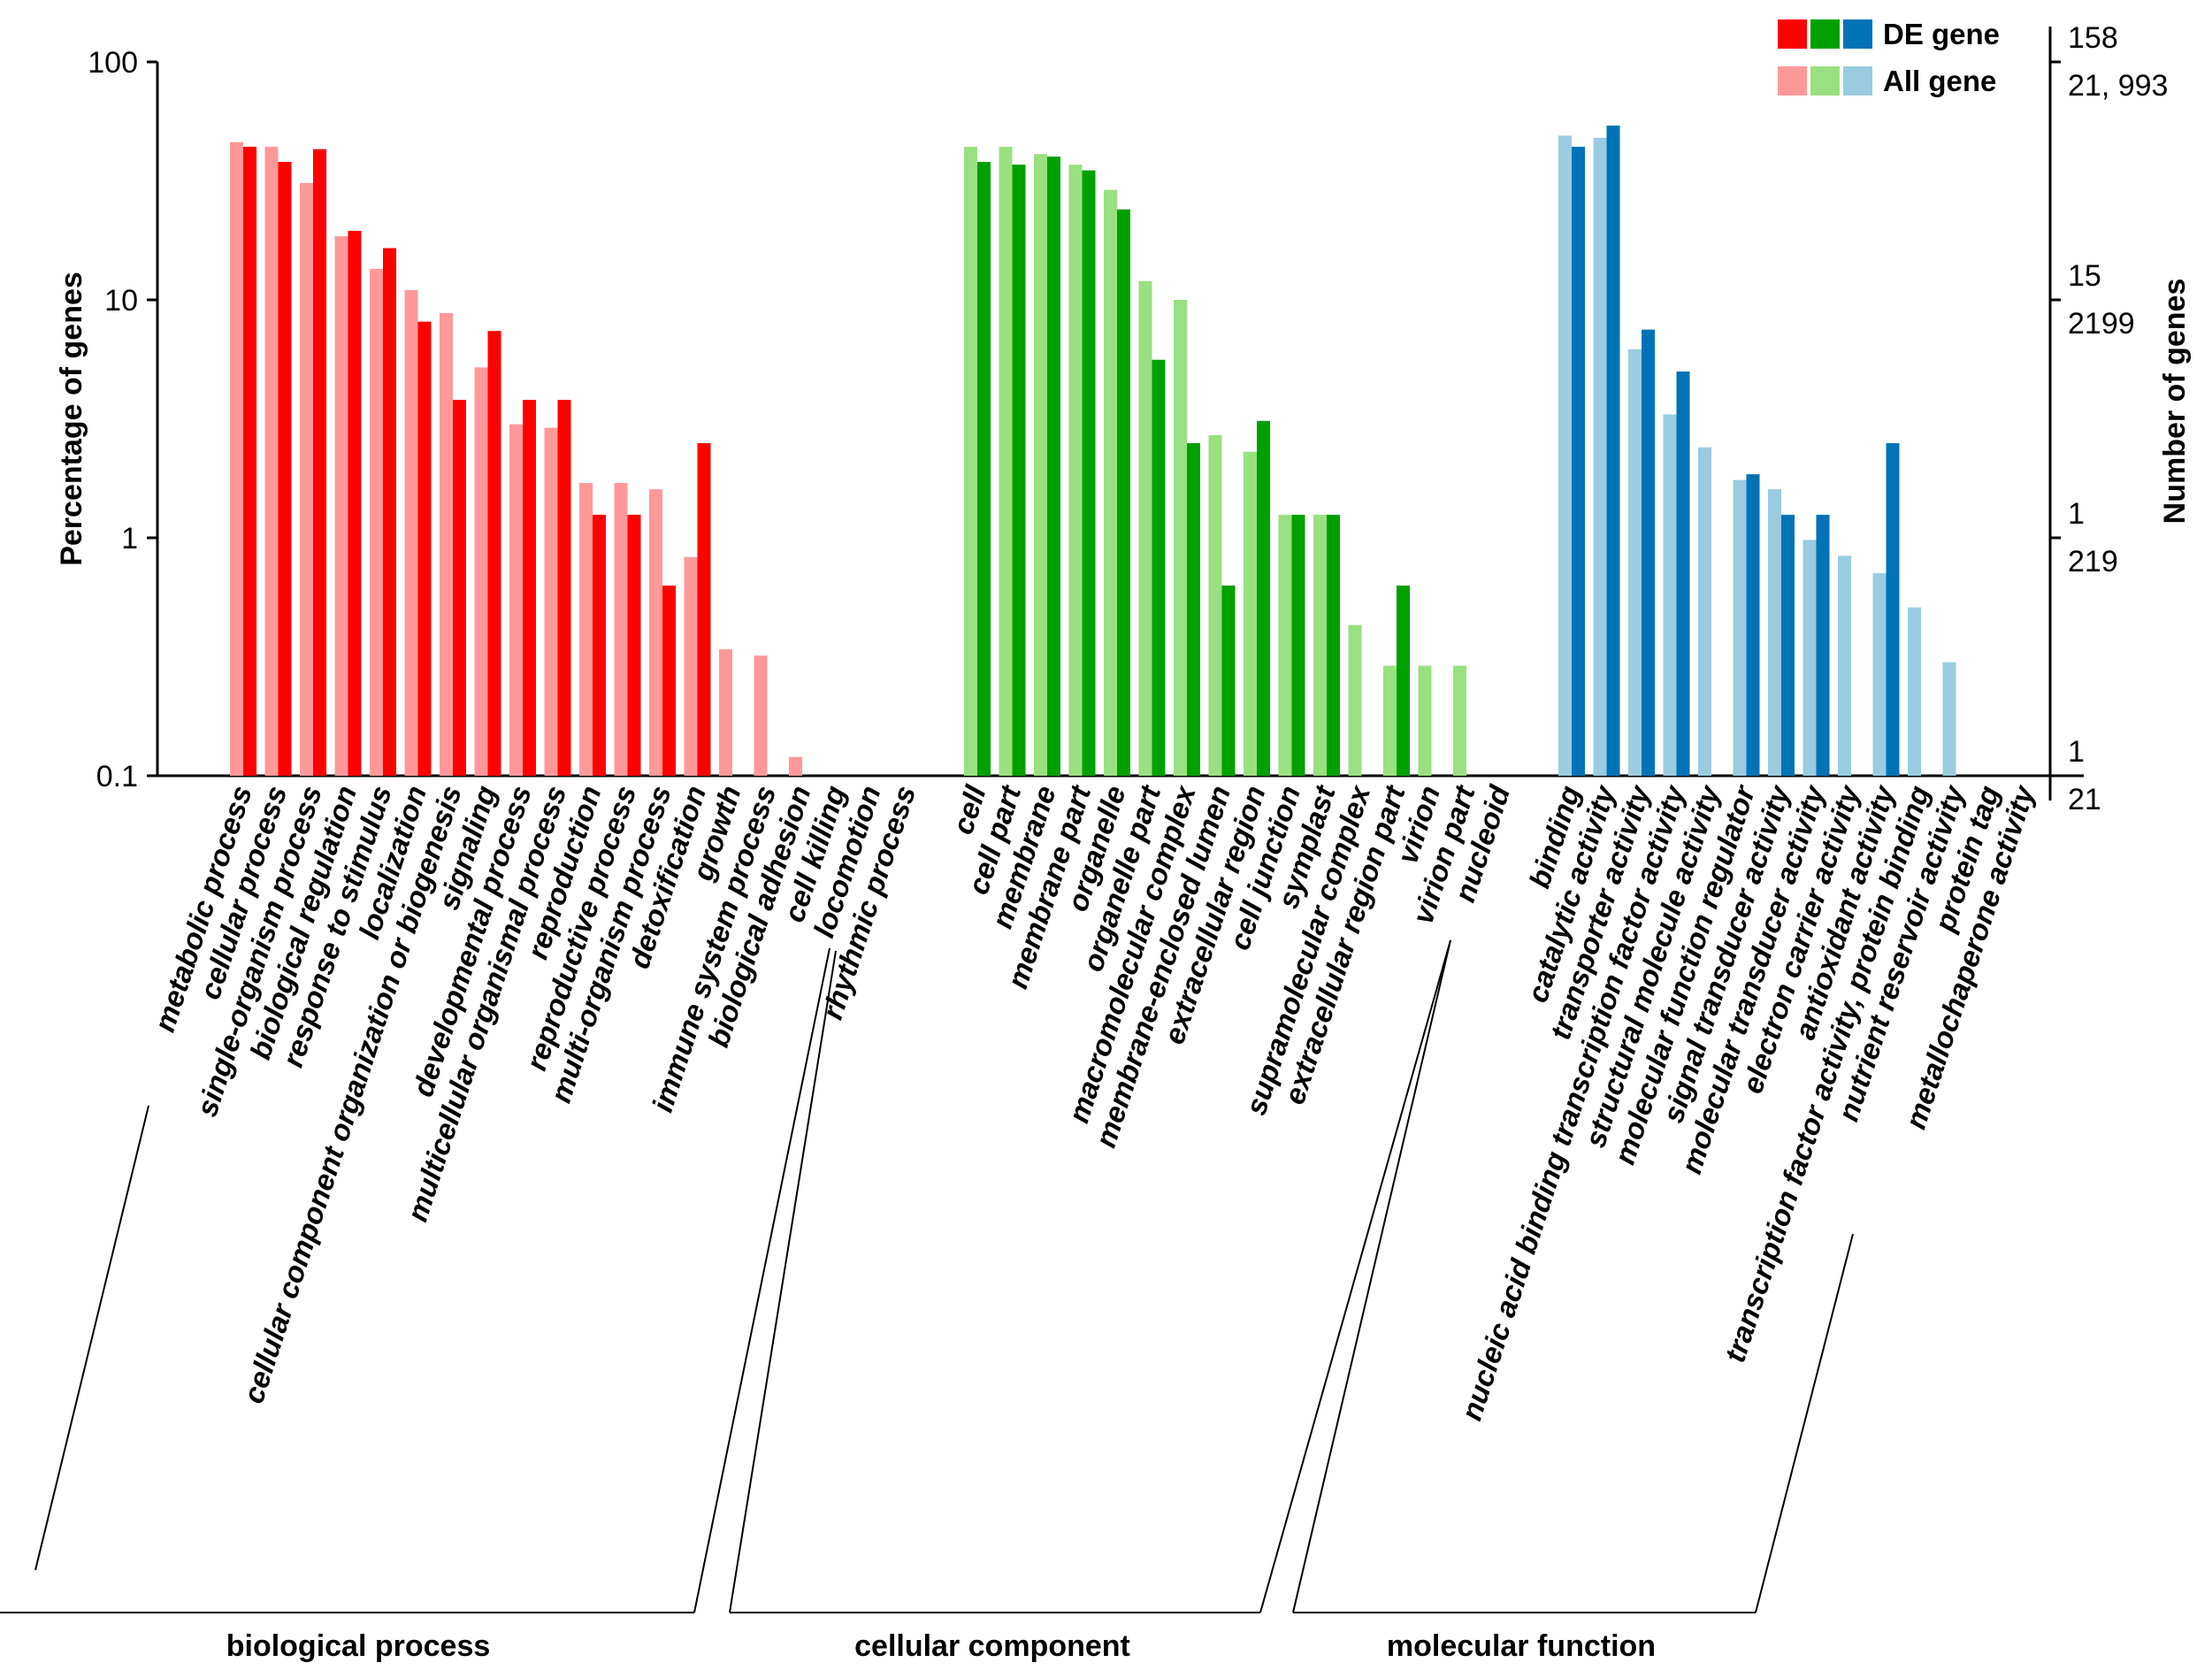 The height and width of the screenshot is (1678, 2212). Describe the element at coordinates (1939, 81) in the screenshot. I see `legend-label-all: All gene` at that location.